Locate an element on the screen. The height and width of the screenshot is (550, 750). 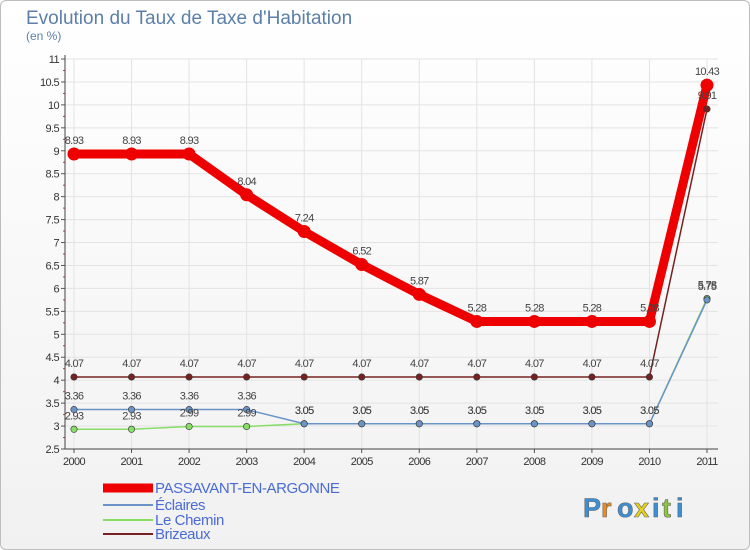
legend-label: PASSAVANT-EN-ARGONNE is located at coordinates (247, 488).